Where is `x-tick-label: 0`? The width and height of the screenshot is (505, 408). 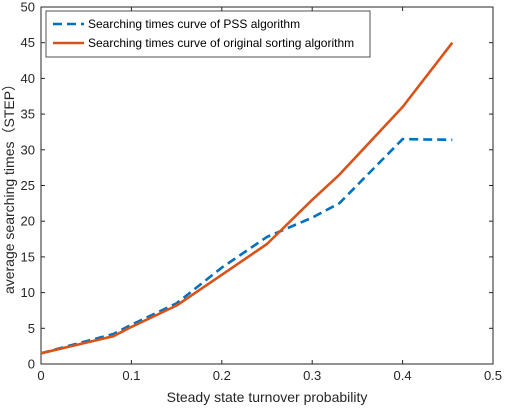 x-tick-label: 0 is located at coordinates (40, 375).